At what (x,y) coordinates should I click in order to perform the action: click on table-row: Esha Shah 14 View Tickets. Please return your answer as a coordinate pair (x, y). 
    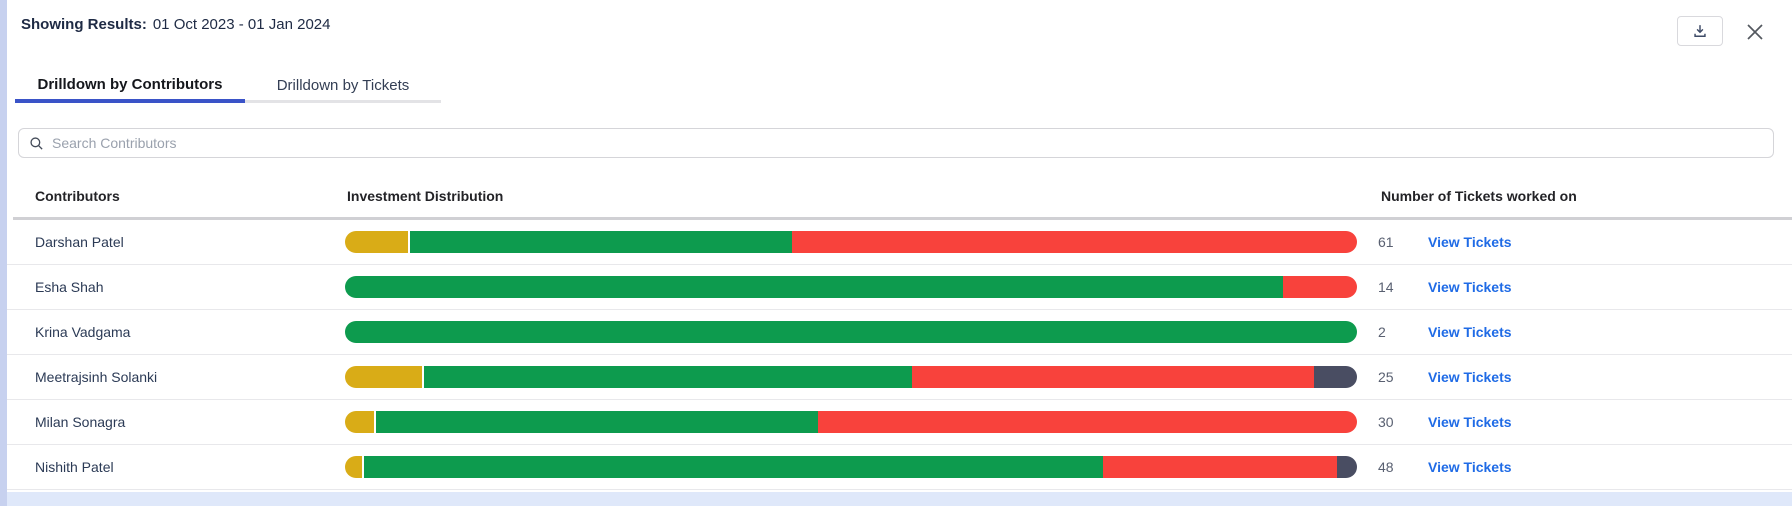
    Looking at the image, I should click on (899, 287).